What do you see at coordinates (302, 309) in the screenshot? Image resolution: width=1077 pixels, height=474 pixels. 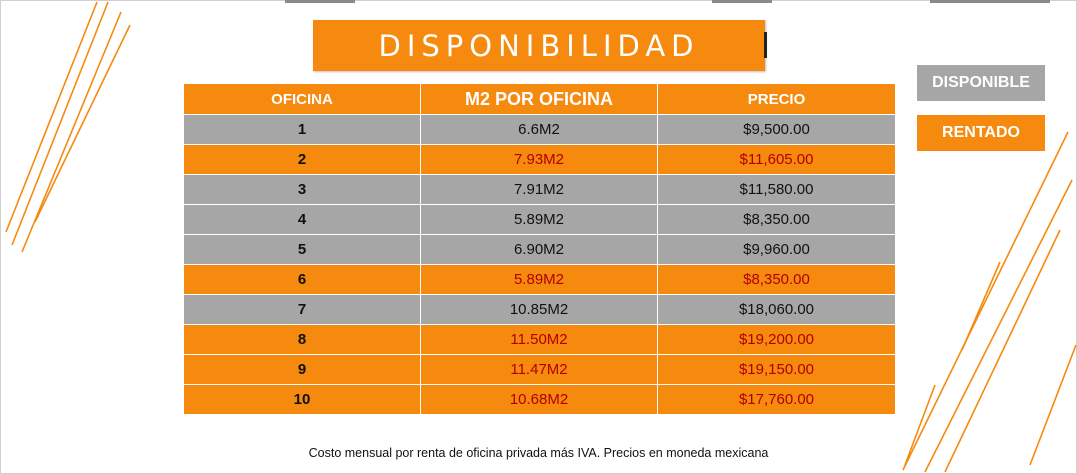 I see `cell-oficina: 7` at bounding box center [302, 309].